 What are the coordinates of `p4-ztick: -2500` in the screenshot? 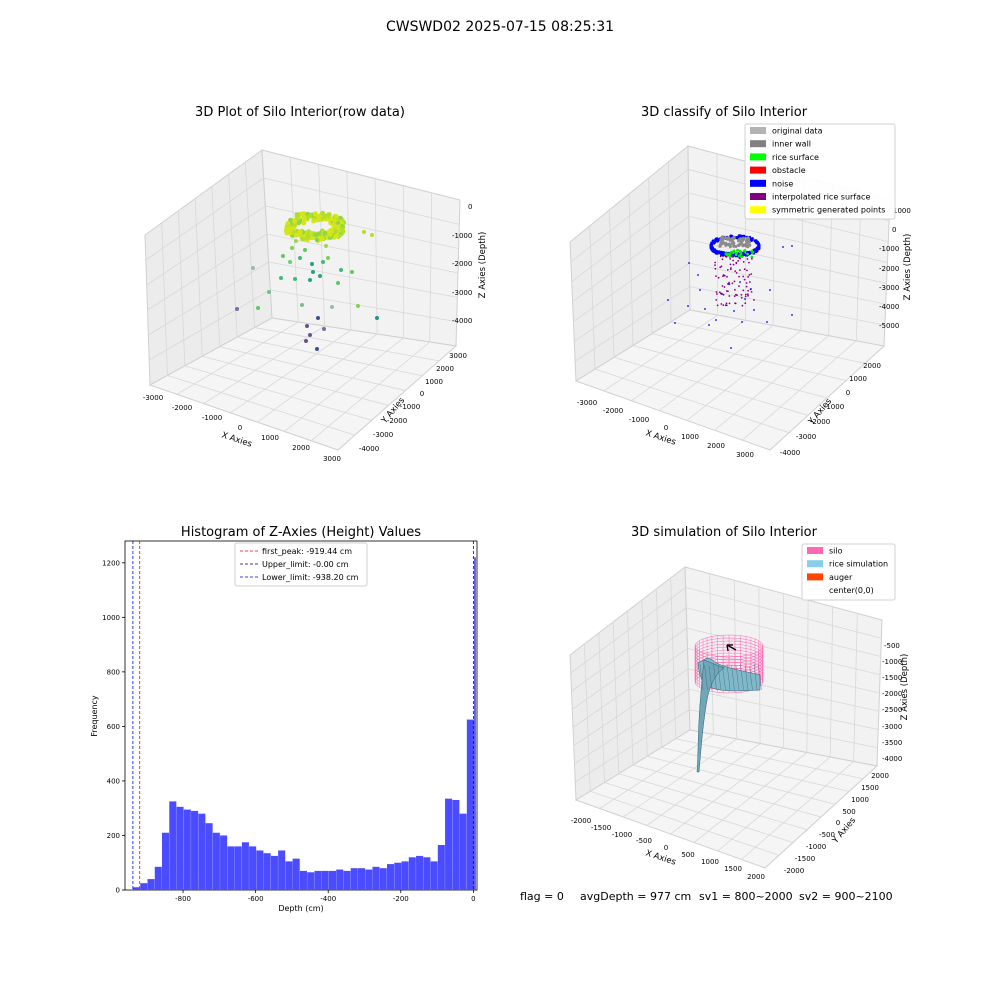 It's located at (892, 710).